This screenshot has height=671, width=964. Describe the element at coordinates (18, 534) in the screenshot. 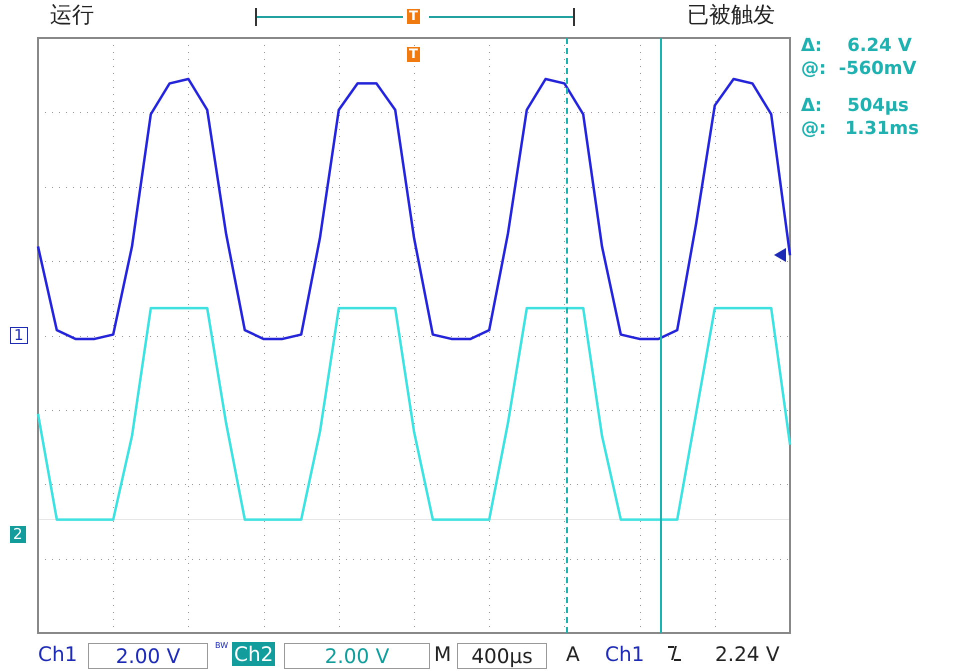

I see `text: 2` at that location.